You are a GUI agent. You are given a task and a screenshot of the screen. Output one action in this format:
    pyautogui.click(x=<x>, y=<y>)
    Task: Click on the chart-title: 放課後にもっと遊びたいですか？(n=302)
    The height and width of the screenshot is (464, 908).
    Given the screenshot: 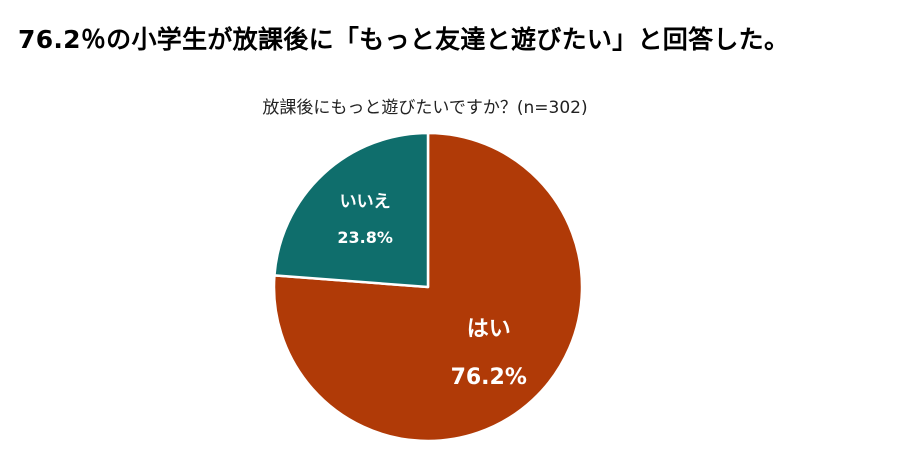 What is the action you would take?
    pyautogui.click(x=425, y=108)
    